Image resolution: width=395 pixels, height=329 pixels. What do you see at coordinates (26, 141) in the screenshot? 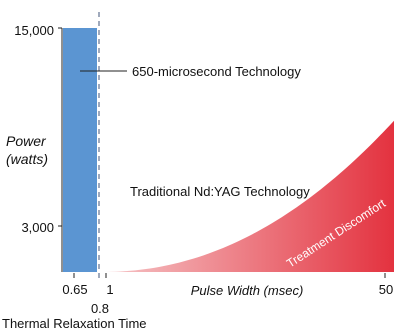
I see `y-axis-label-line-1: Power` at bounding box center [26, 141].